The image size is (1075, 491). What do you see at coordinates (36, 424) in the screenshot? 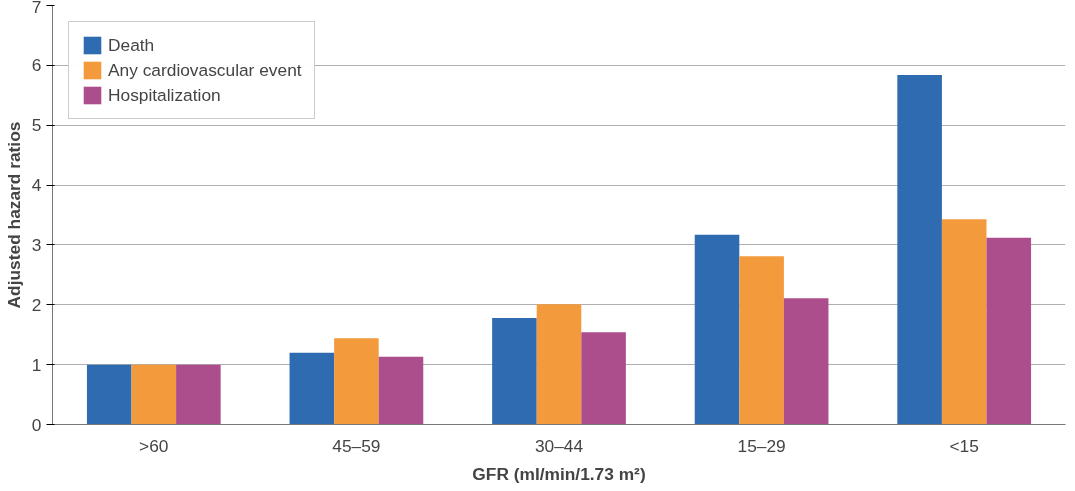
I see `y-tick-label: 0` at bounding box center [36, 424].